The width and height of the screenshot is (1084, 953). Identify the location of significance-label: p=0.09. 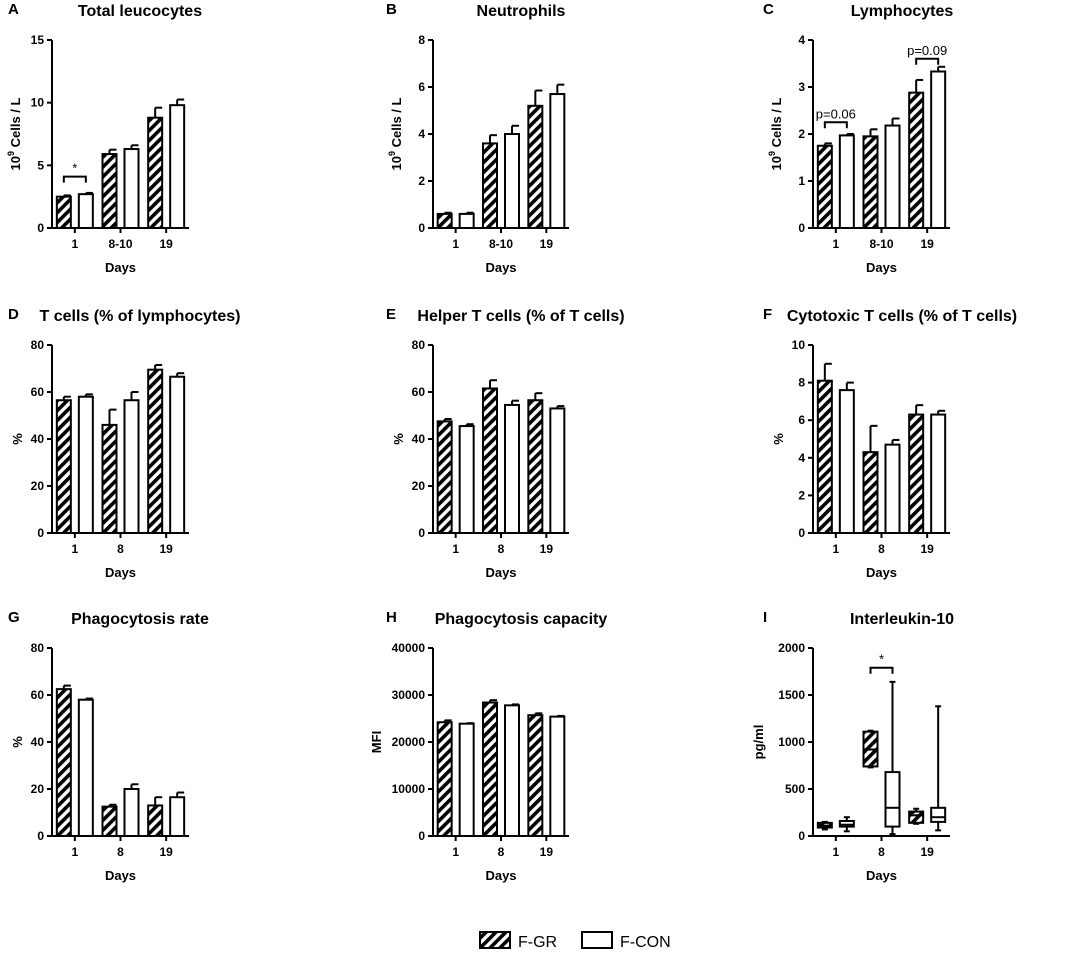
(927, 50).